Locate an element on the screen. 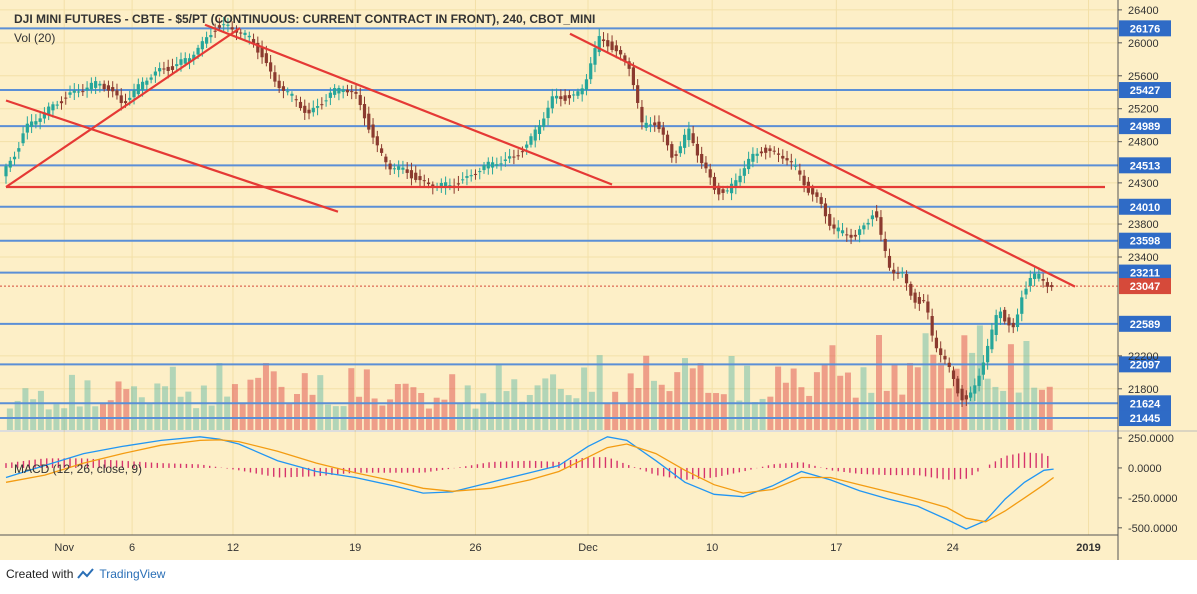  tradingview-link: TradingView is located at coordinates (132, 574).